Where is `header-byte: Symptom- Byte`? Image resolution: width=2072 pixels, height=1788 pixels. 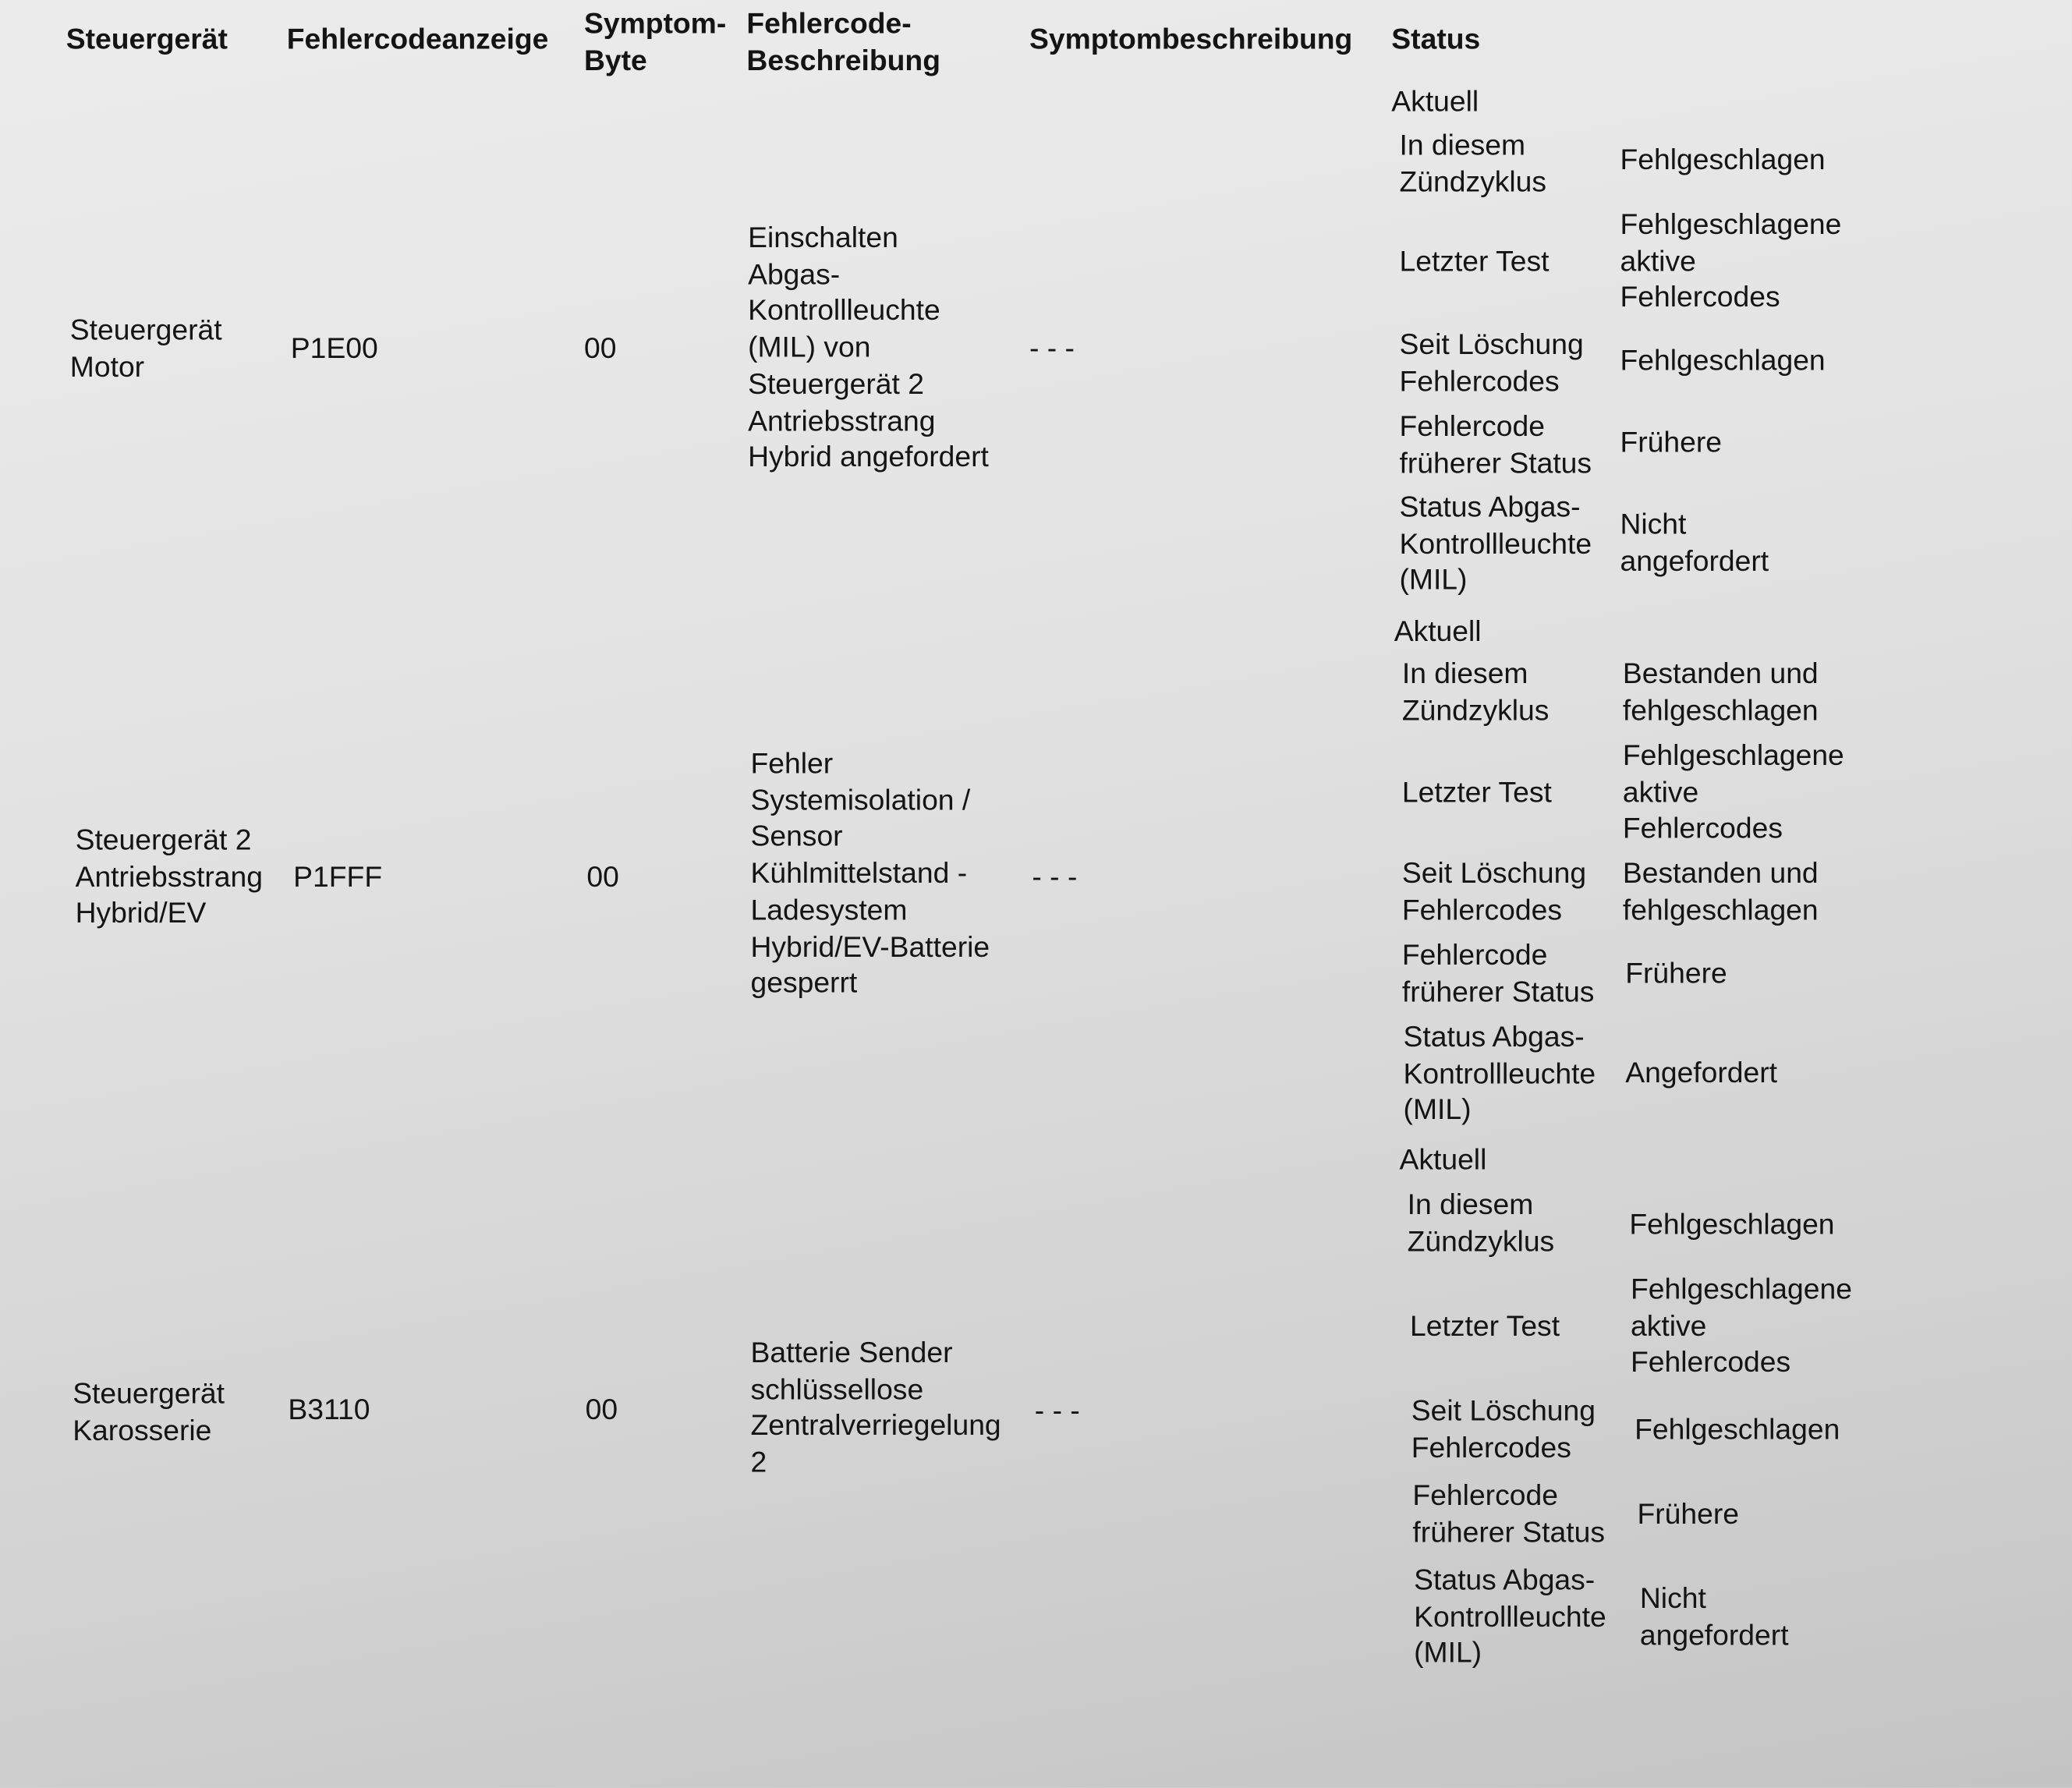
header-byte: Symptom- Byte is located at coordinates (655, 41).